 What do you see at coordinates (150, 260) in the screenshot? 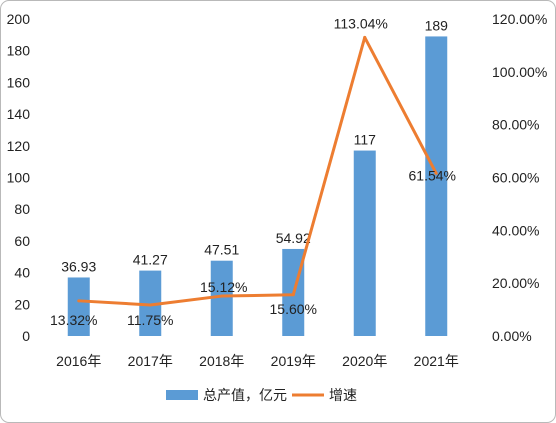
I see `bar-data-label: 41.27` at bounding box center [150, 260].